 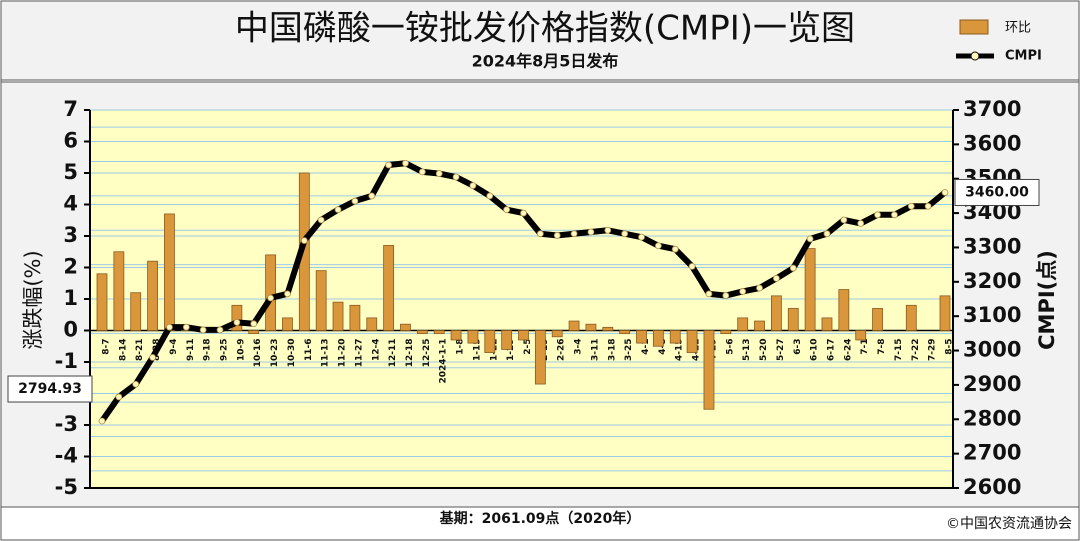 What do you see at coordinates (292, 353) in the screenshot?
I see `x-tick-label: 10-30` at bounding box center [292, 353].